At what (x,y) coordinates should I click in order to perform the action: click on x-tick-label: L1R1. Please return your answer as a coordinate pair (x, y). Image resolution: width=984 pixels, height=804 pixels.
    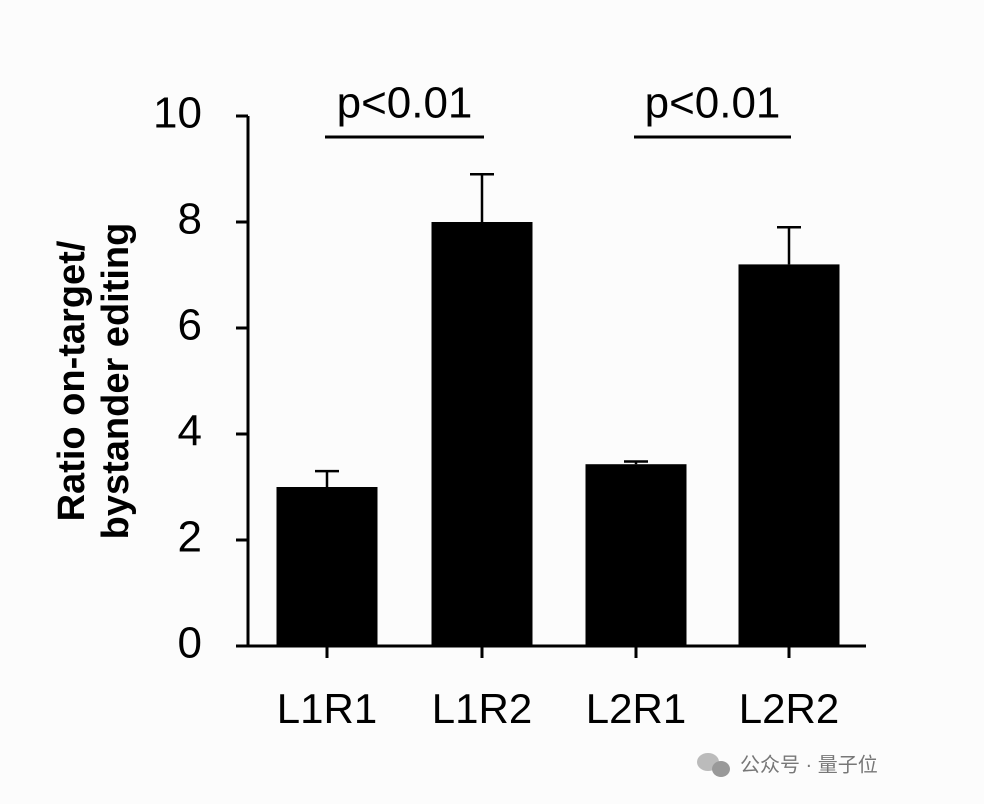
    Looking at the image, I should click on (327, 708).